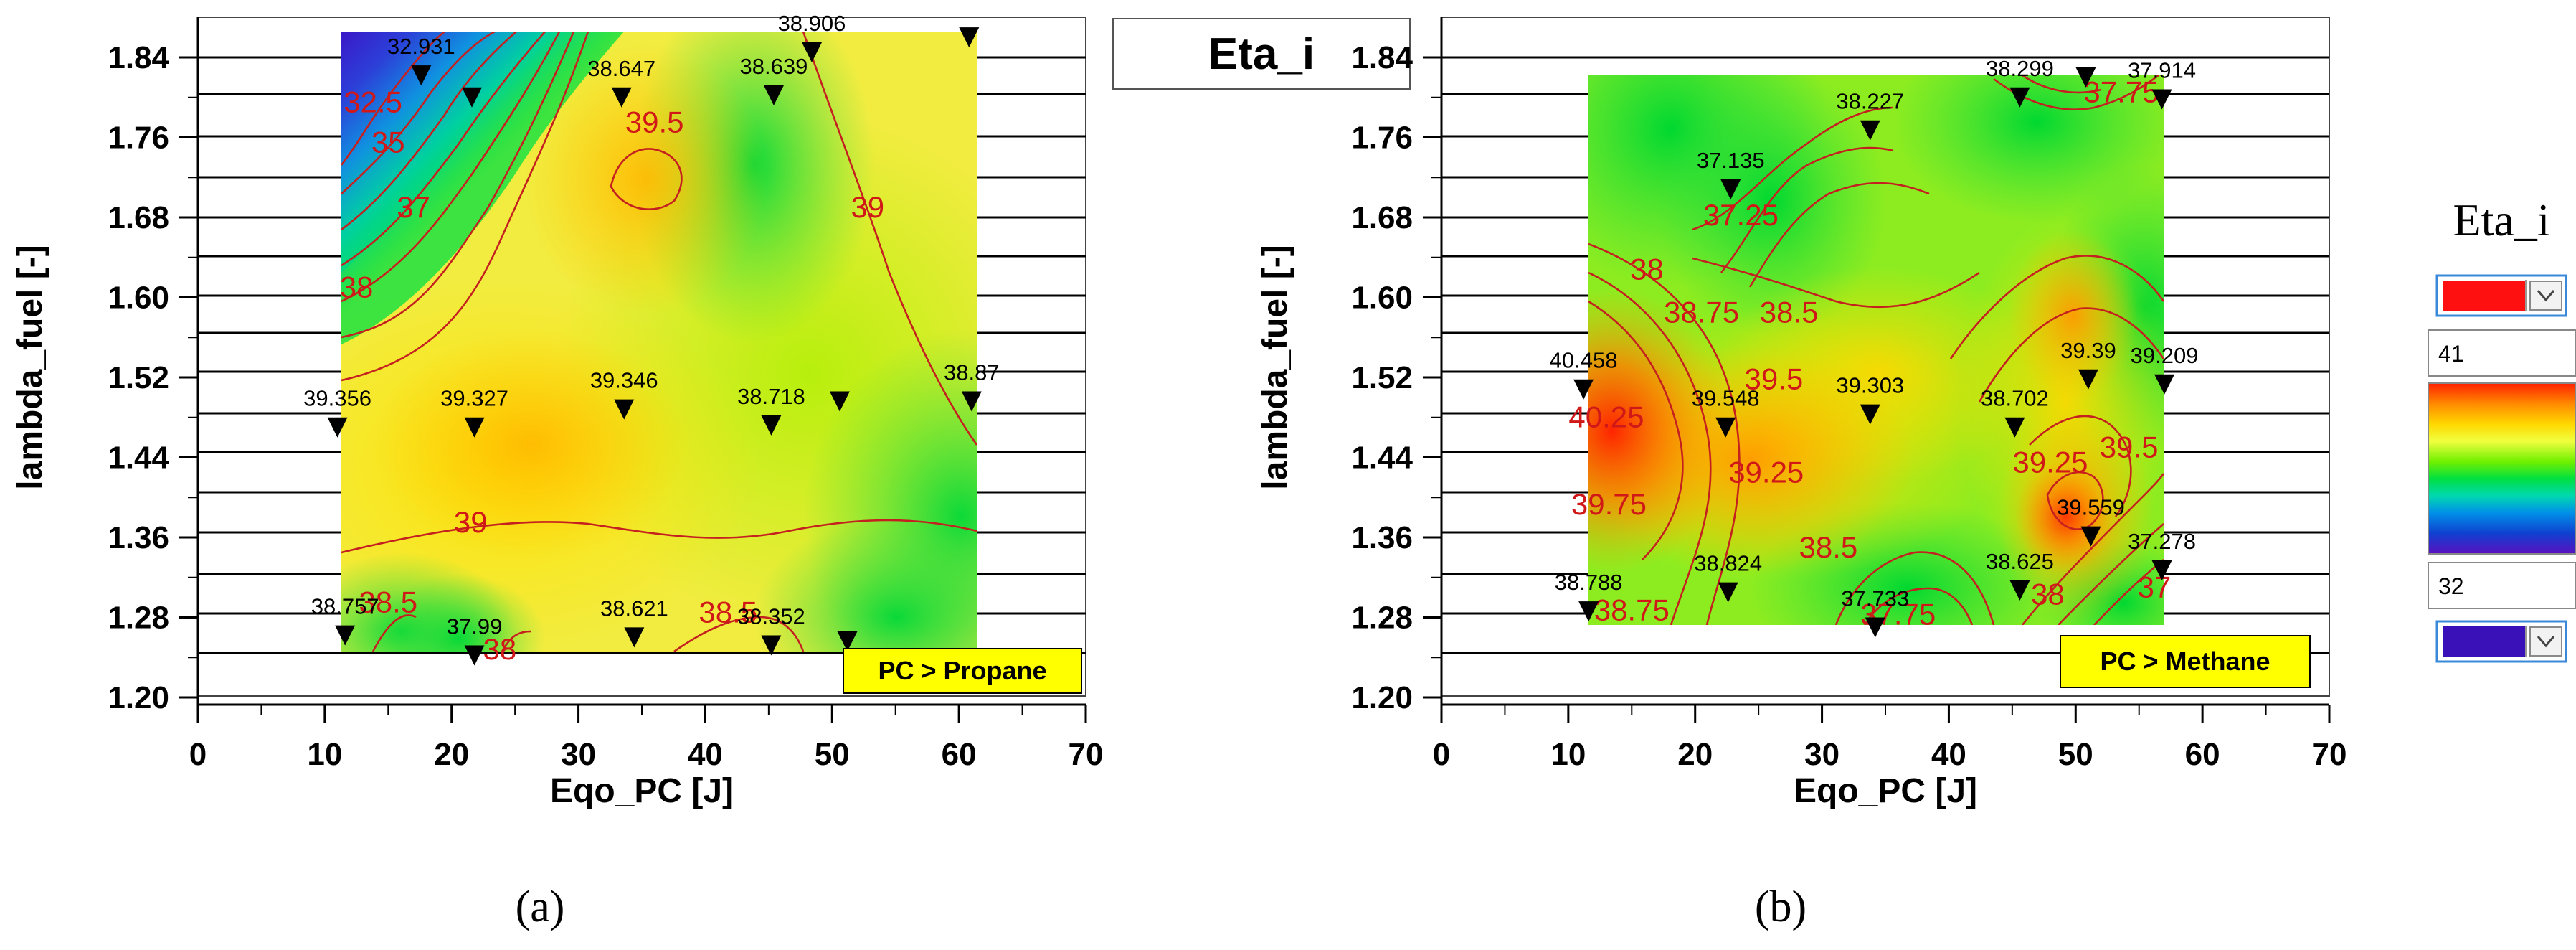 This screenshot has width=2576, height=950. What do you see at coordinates (1773, 379) in the screenshot?
I see `contour-label: 39.5` at bounding box center [1773, 379].